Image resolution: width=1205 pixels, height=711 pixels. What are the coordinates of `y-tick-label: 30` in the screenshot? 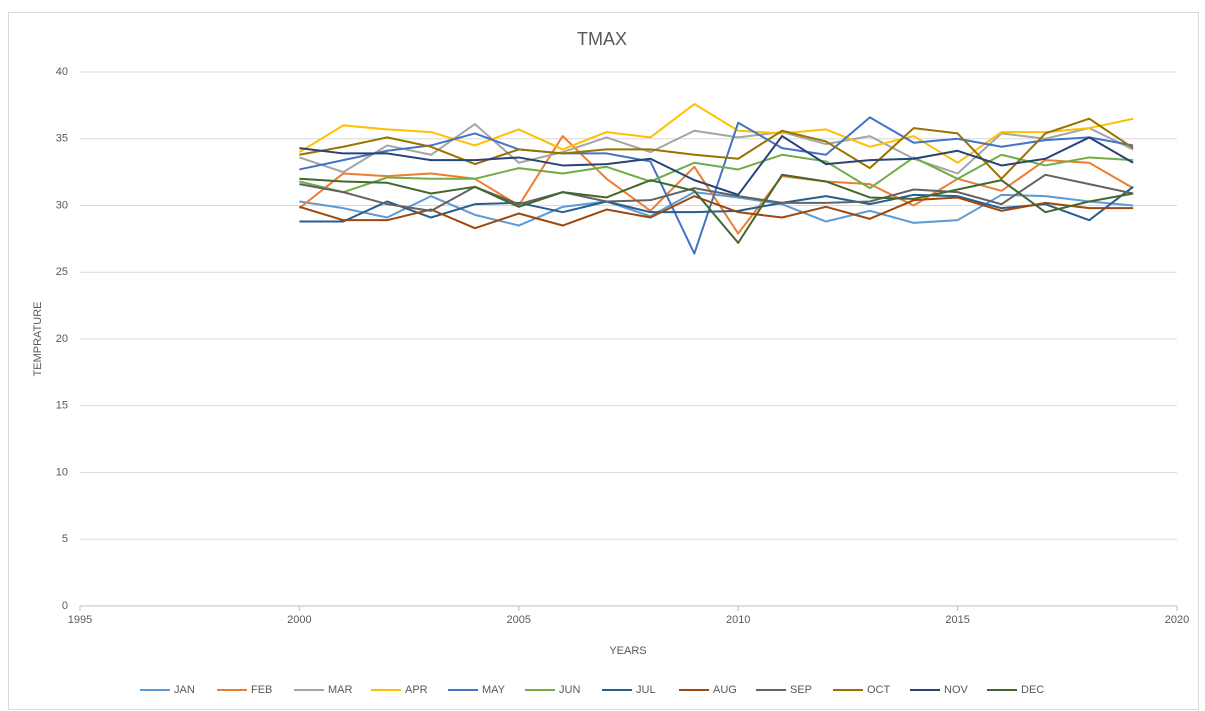 It's located at (62, 205).